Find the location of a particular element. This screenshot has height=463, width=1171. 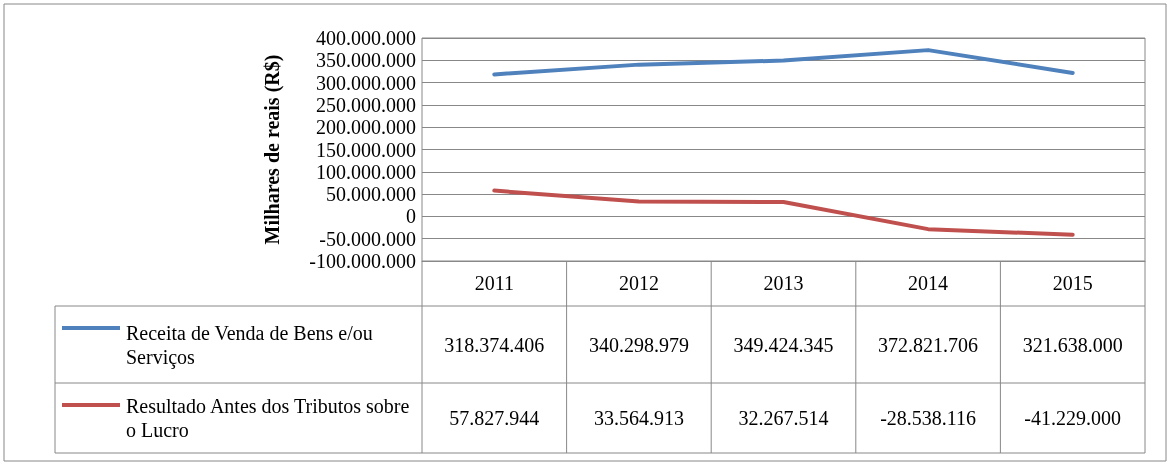

y-tick-label: 250.000.000 is located at coordinates (366, 104).